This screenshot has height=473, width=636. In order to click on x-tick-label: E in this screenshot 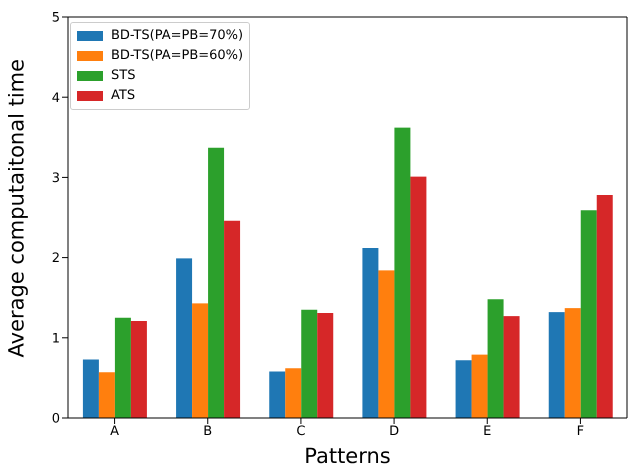, I will do `click(487, 432)`.